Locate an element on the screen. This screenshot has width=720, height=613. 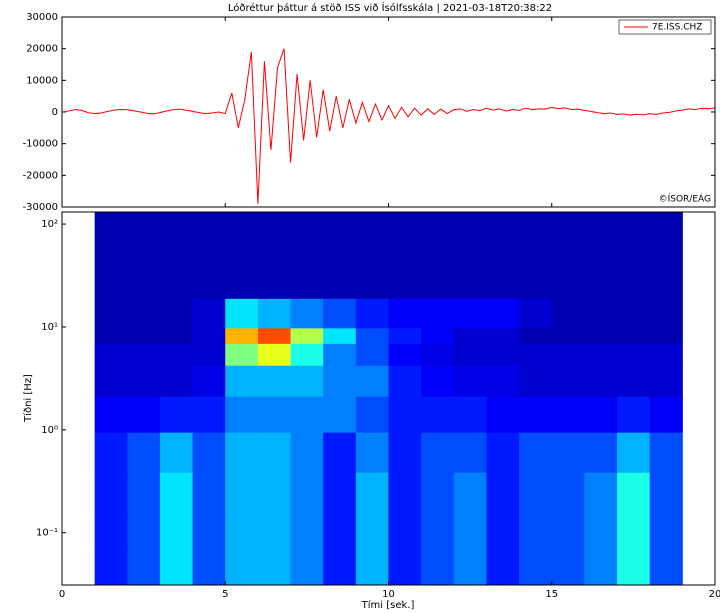
y-tick-label: 10000 is located at coordinates (42, 80).